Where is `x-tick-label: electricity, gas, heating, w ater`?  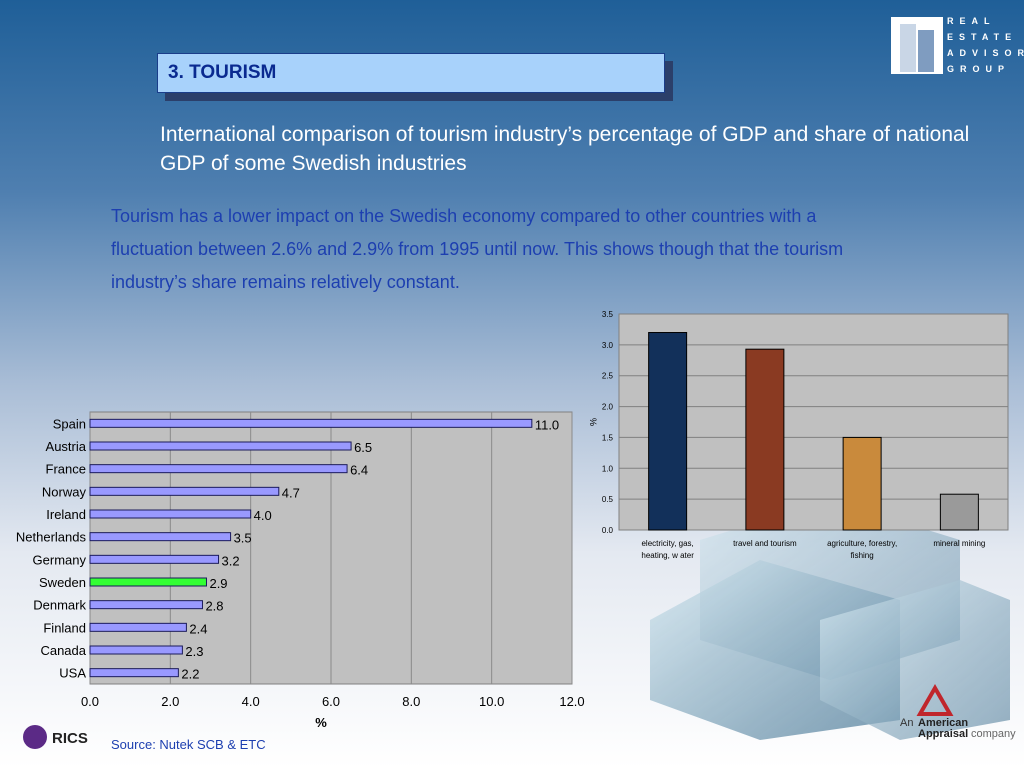 x-tick-label: electricity, gas, heating, w ater is located at coordinates (667, 549).